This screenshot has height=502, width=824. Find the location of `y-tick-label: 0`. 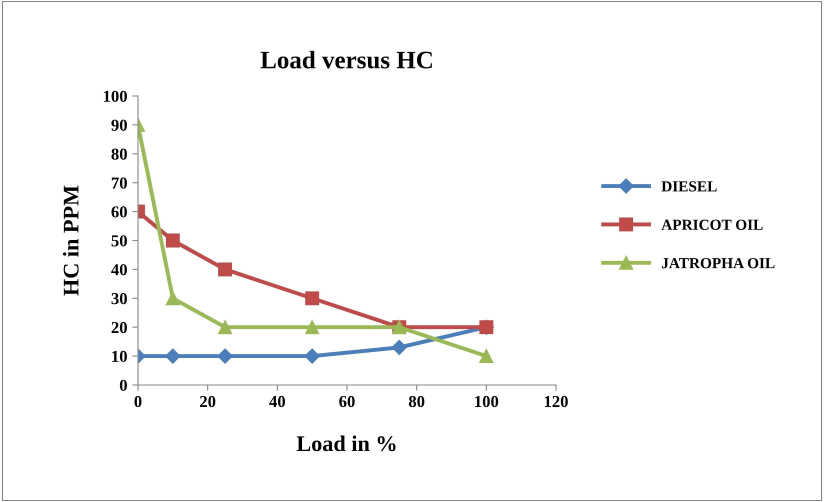

y-tick-label: 0 is located at coordinates (123, 385).